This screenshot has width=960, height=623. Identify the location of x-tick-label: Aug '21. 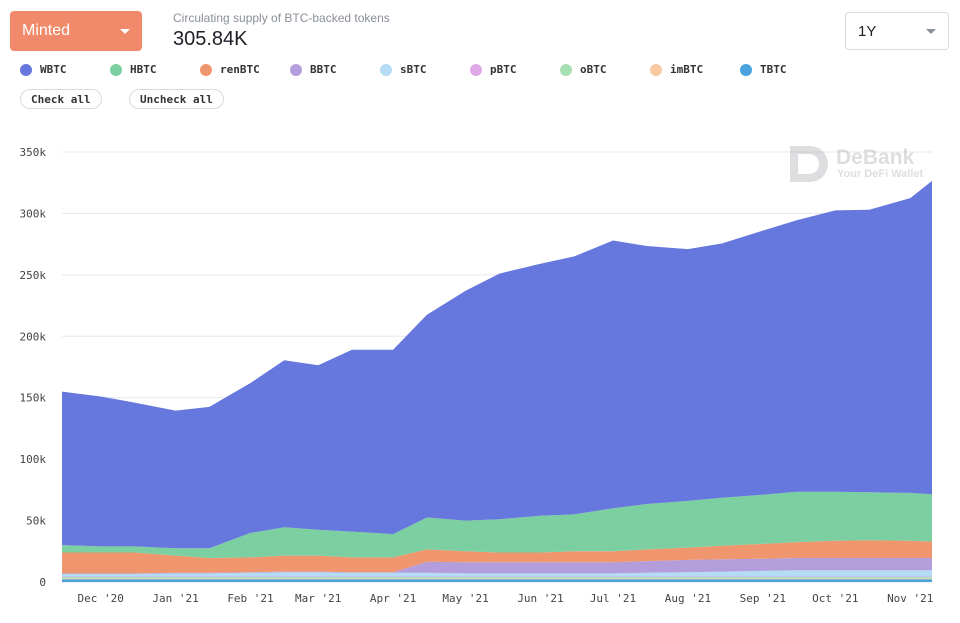
(688, 598).